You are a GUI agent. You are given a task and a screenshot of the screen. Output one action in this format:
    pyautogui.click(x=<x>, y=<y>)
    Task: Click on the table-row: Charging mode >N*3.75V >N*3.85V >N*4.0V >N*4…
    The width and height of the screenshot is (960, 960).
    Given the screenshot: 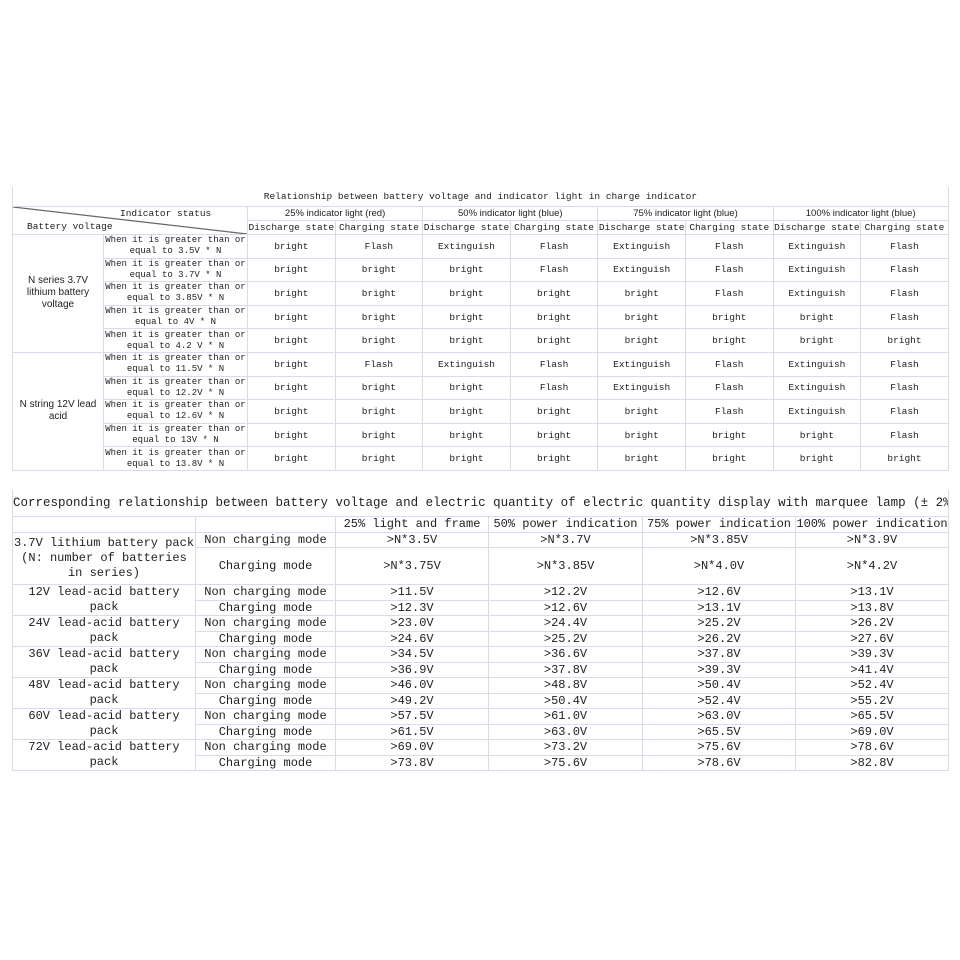 What is the action you would take?
    pyautogui.click(x=481, y=566)
    